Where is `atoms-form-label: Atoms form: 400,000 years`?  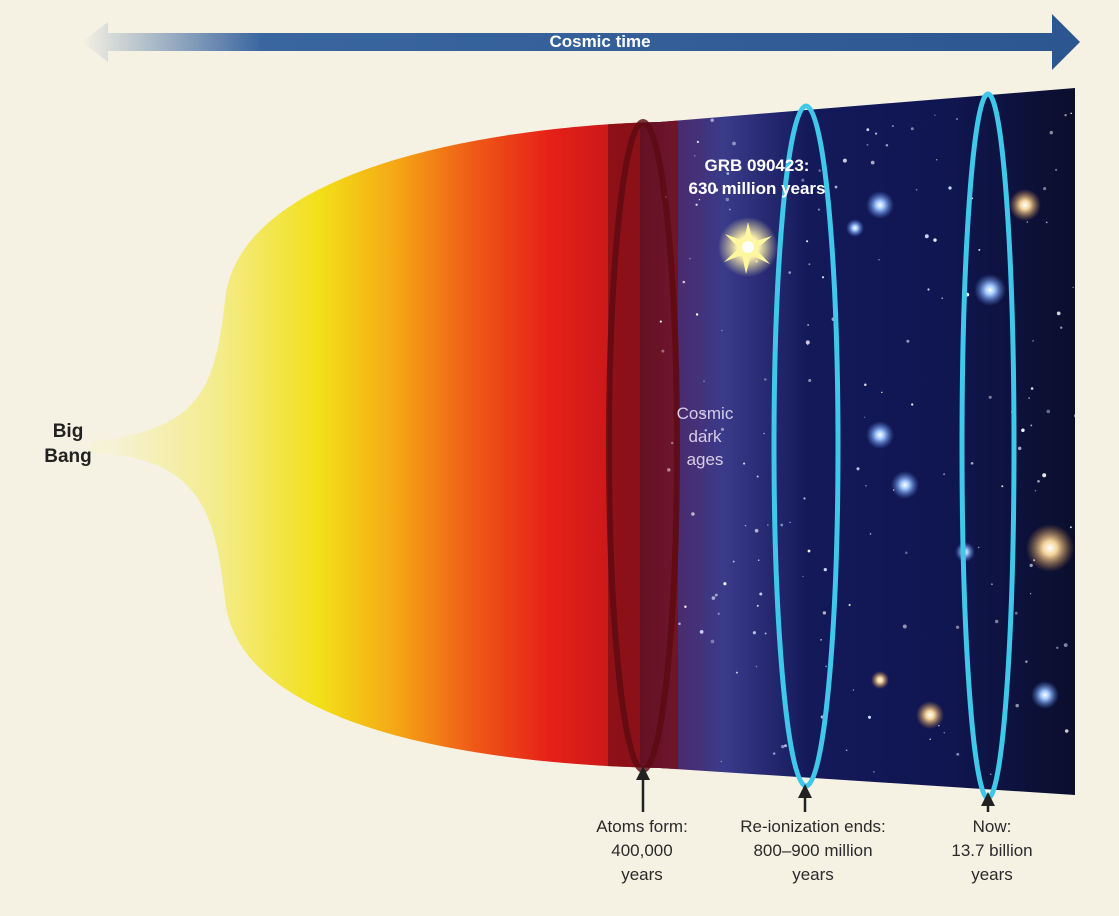 atoms-form-label: Atoms form: 400,000 years is located at coordinates (642, 850).